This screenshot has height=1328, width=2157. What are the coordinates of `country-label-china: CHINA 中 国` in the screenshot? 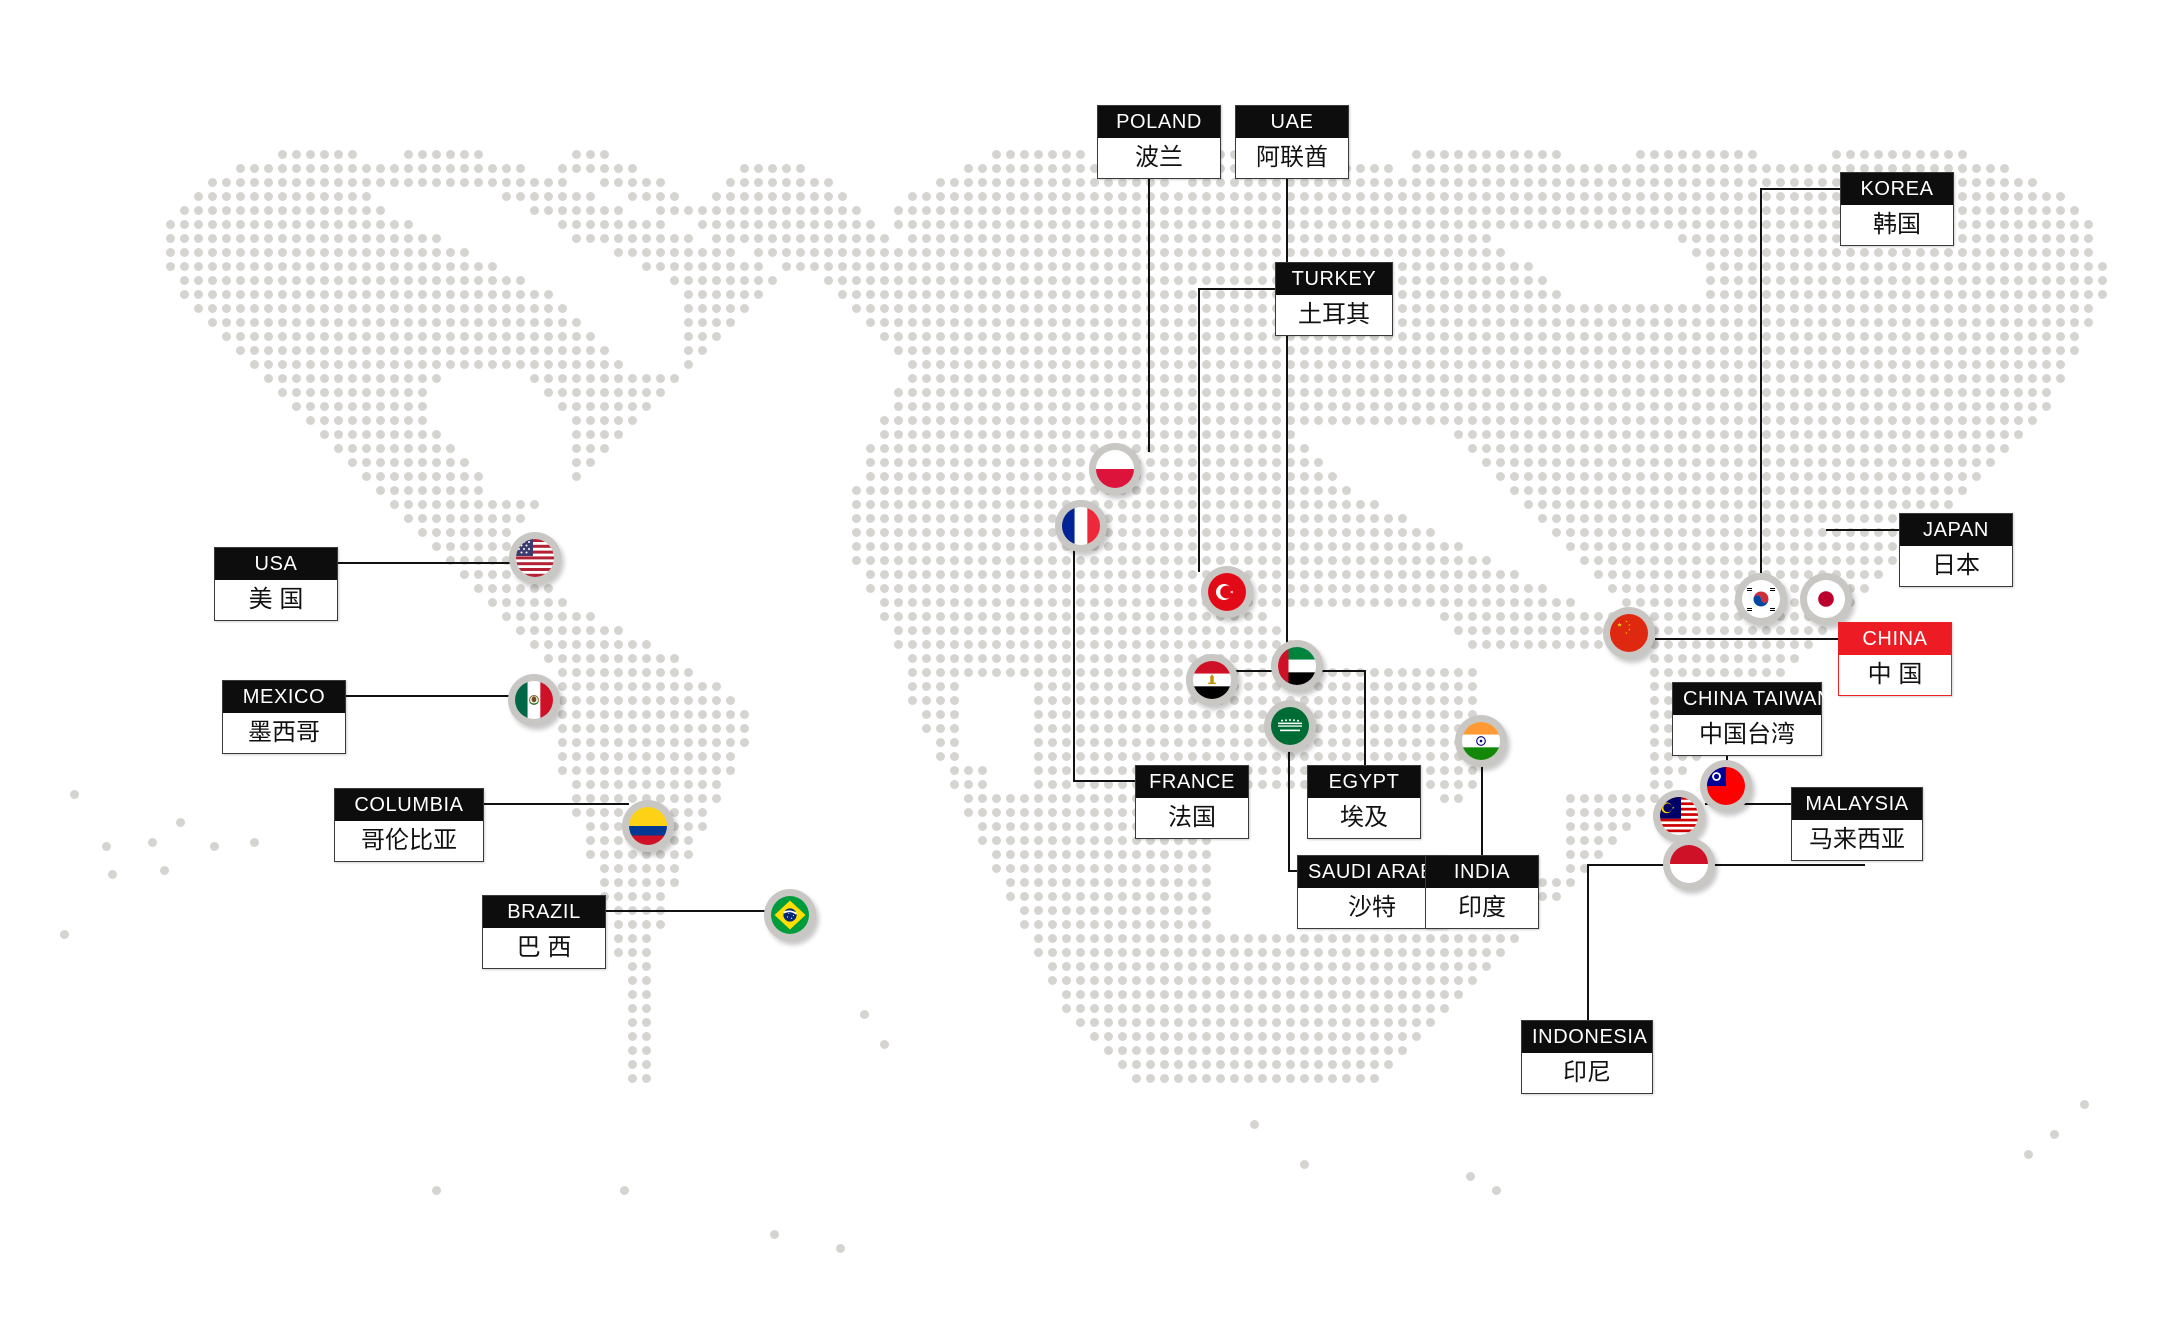 It's located at (1895, 659).